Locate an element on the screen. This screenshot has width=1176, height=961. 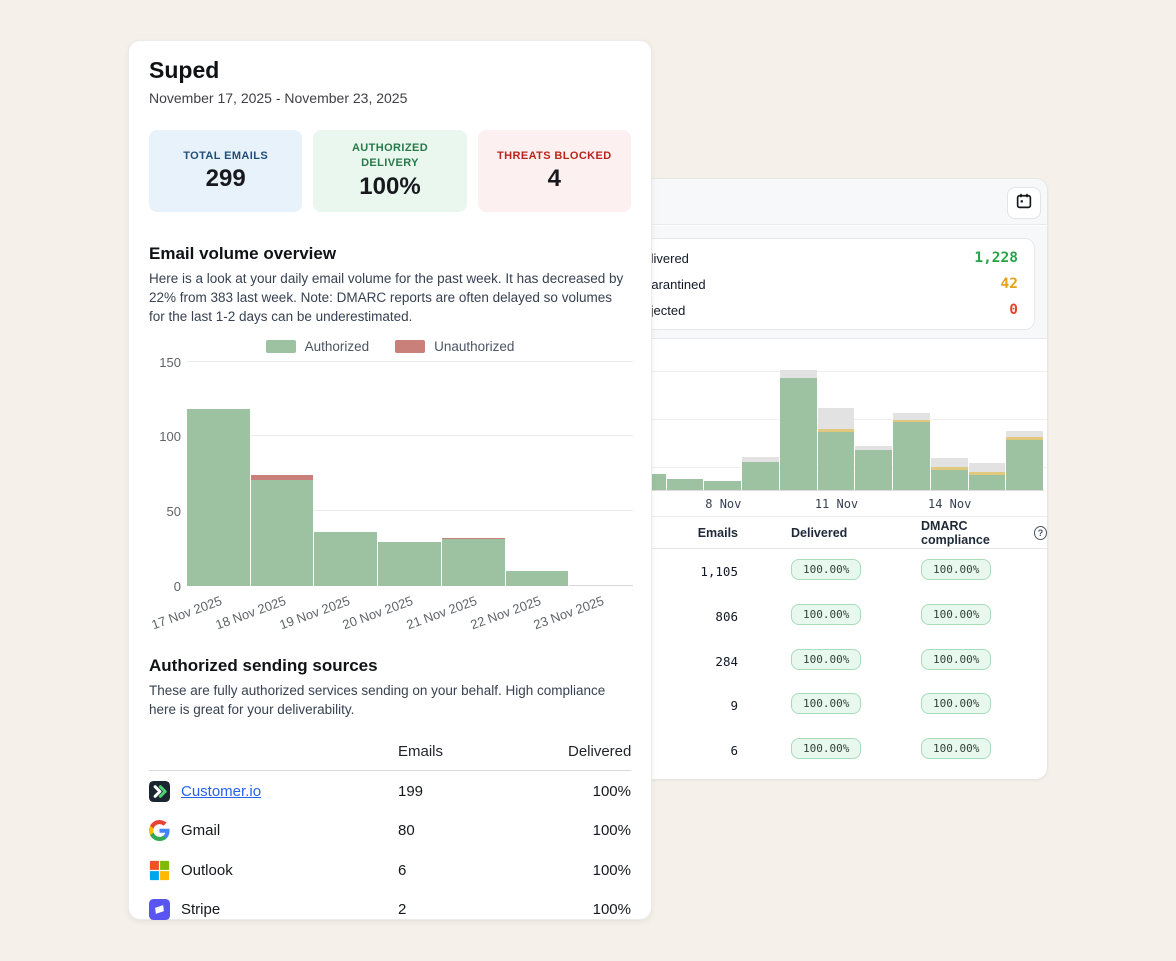
table-row-customerio: Customer.io 199 100% is located at coordinates (390, 791).